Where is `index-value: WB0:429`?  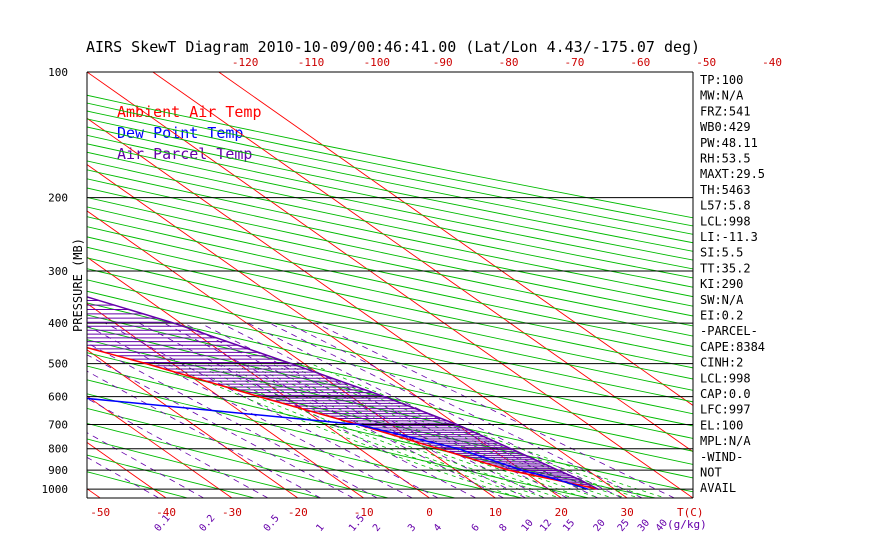
index-value: WB0:429 is located at coordinates (725, 127).